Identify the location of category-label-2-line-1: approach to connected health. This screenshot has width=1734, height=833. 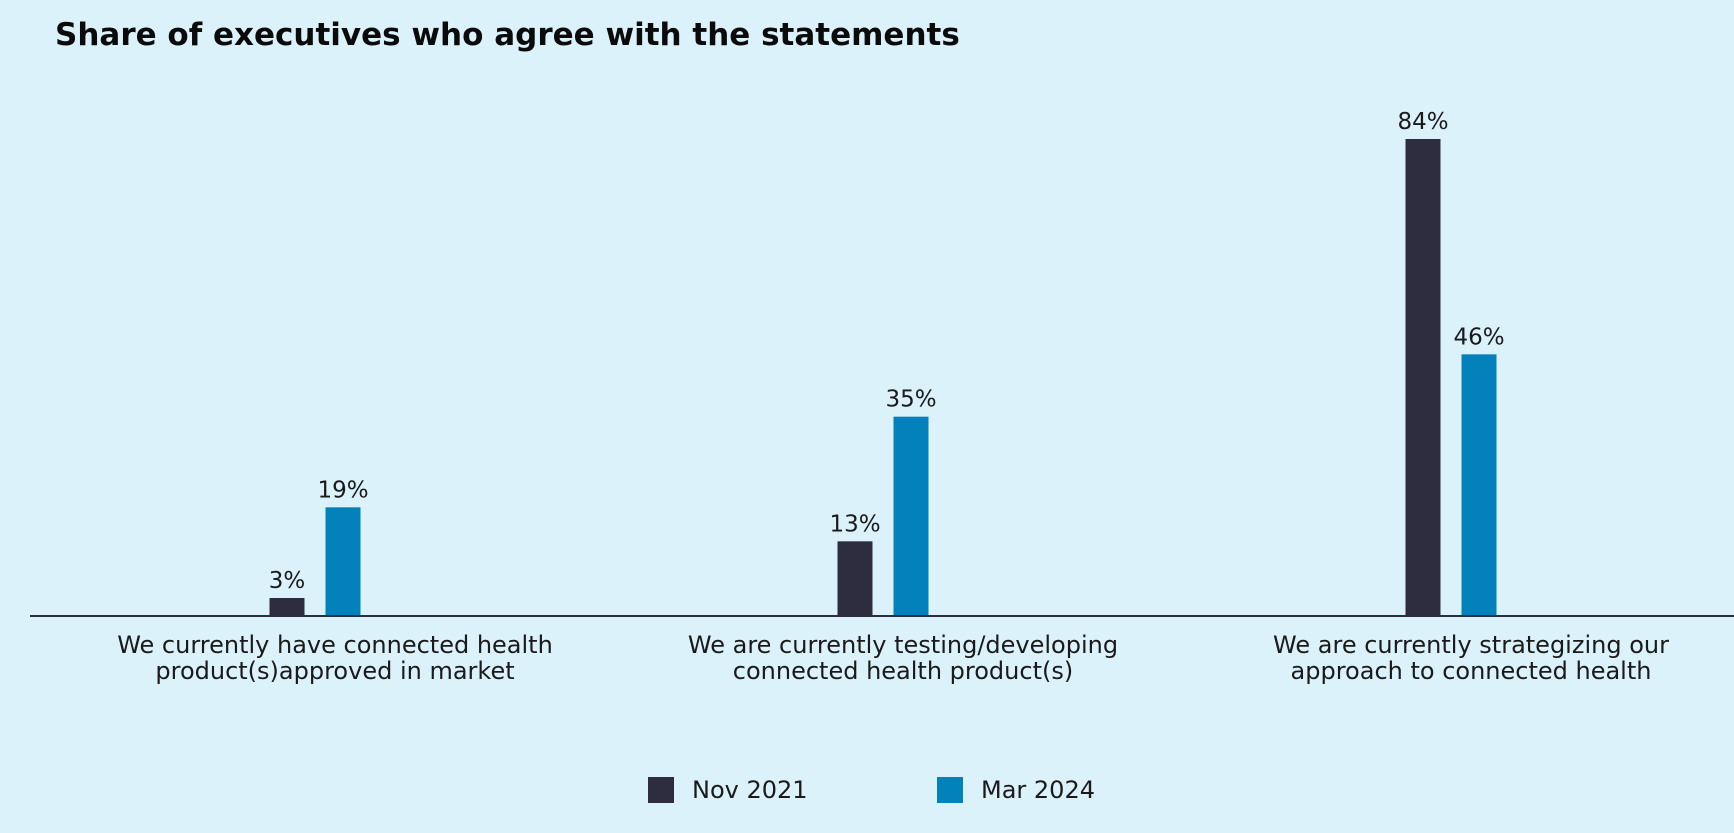
(1471, 671).